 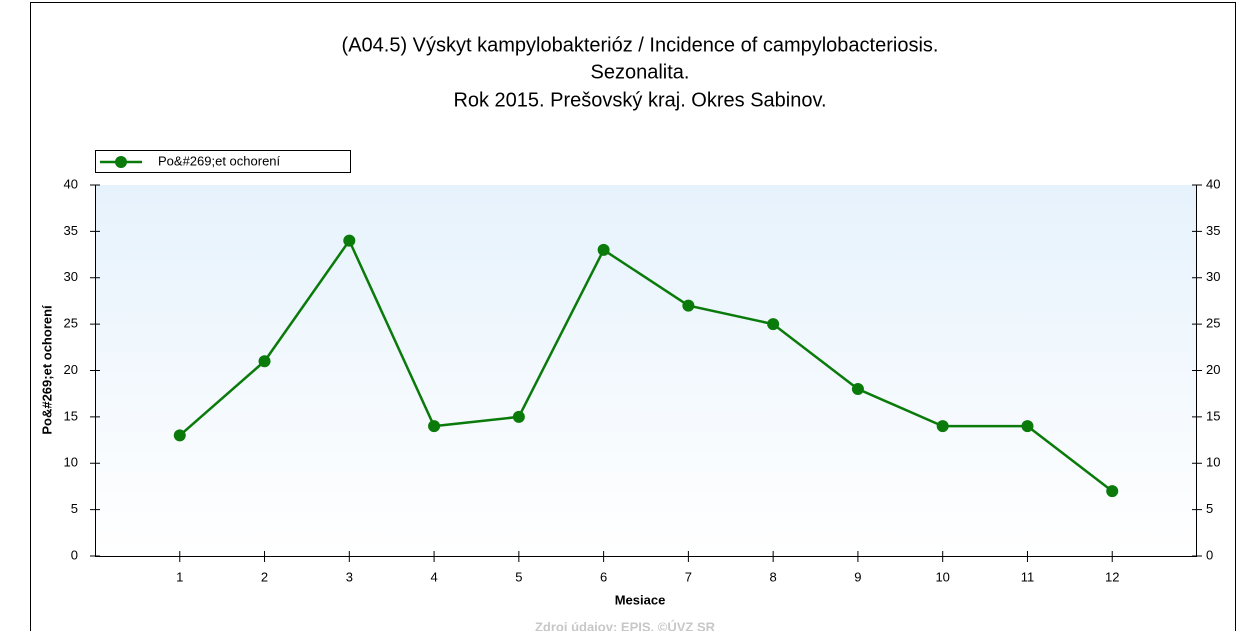 What do you see at coordinates (1213, 323) in the screenshot?
I see `y2-tick-label: 25` at bounding box center [1213, 323].